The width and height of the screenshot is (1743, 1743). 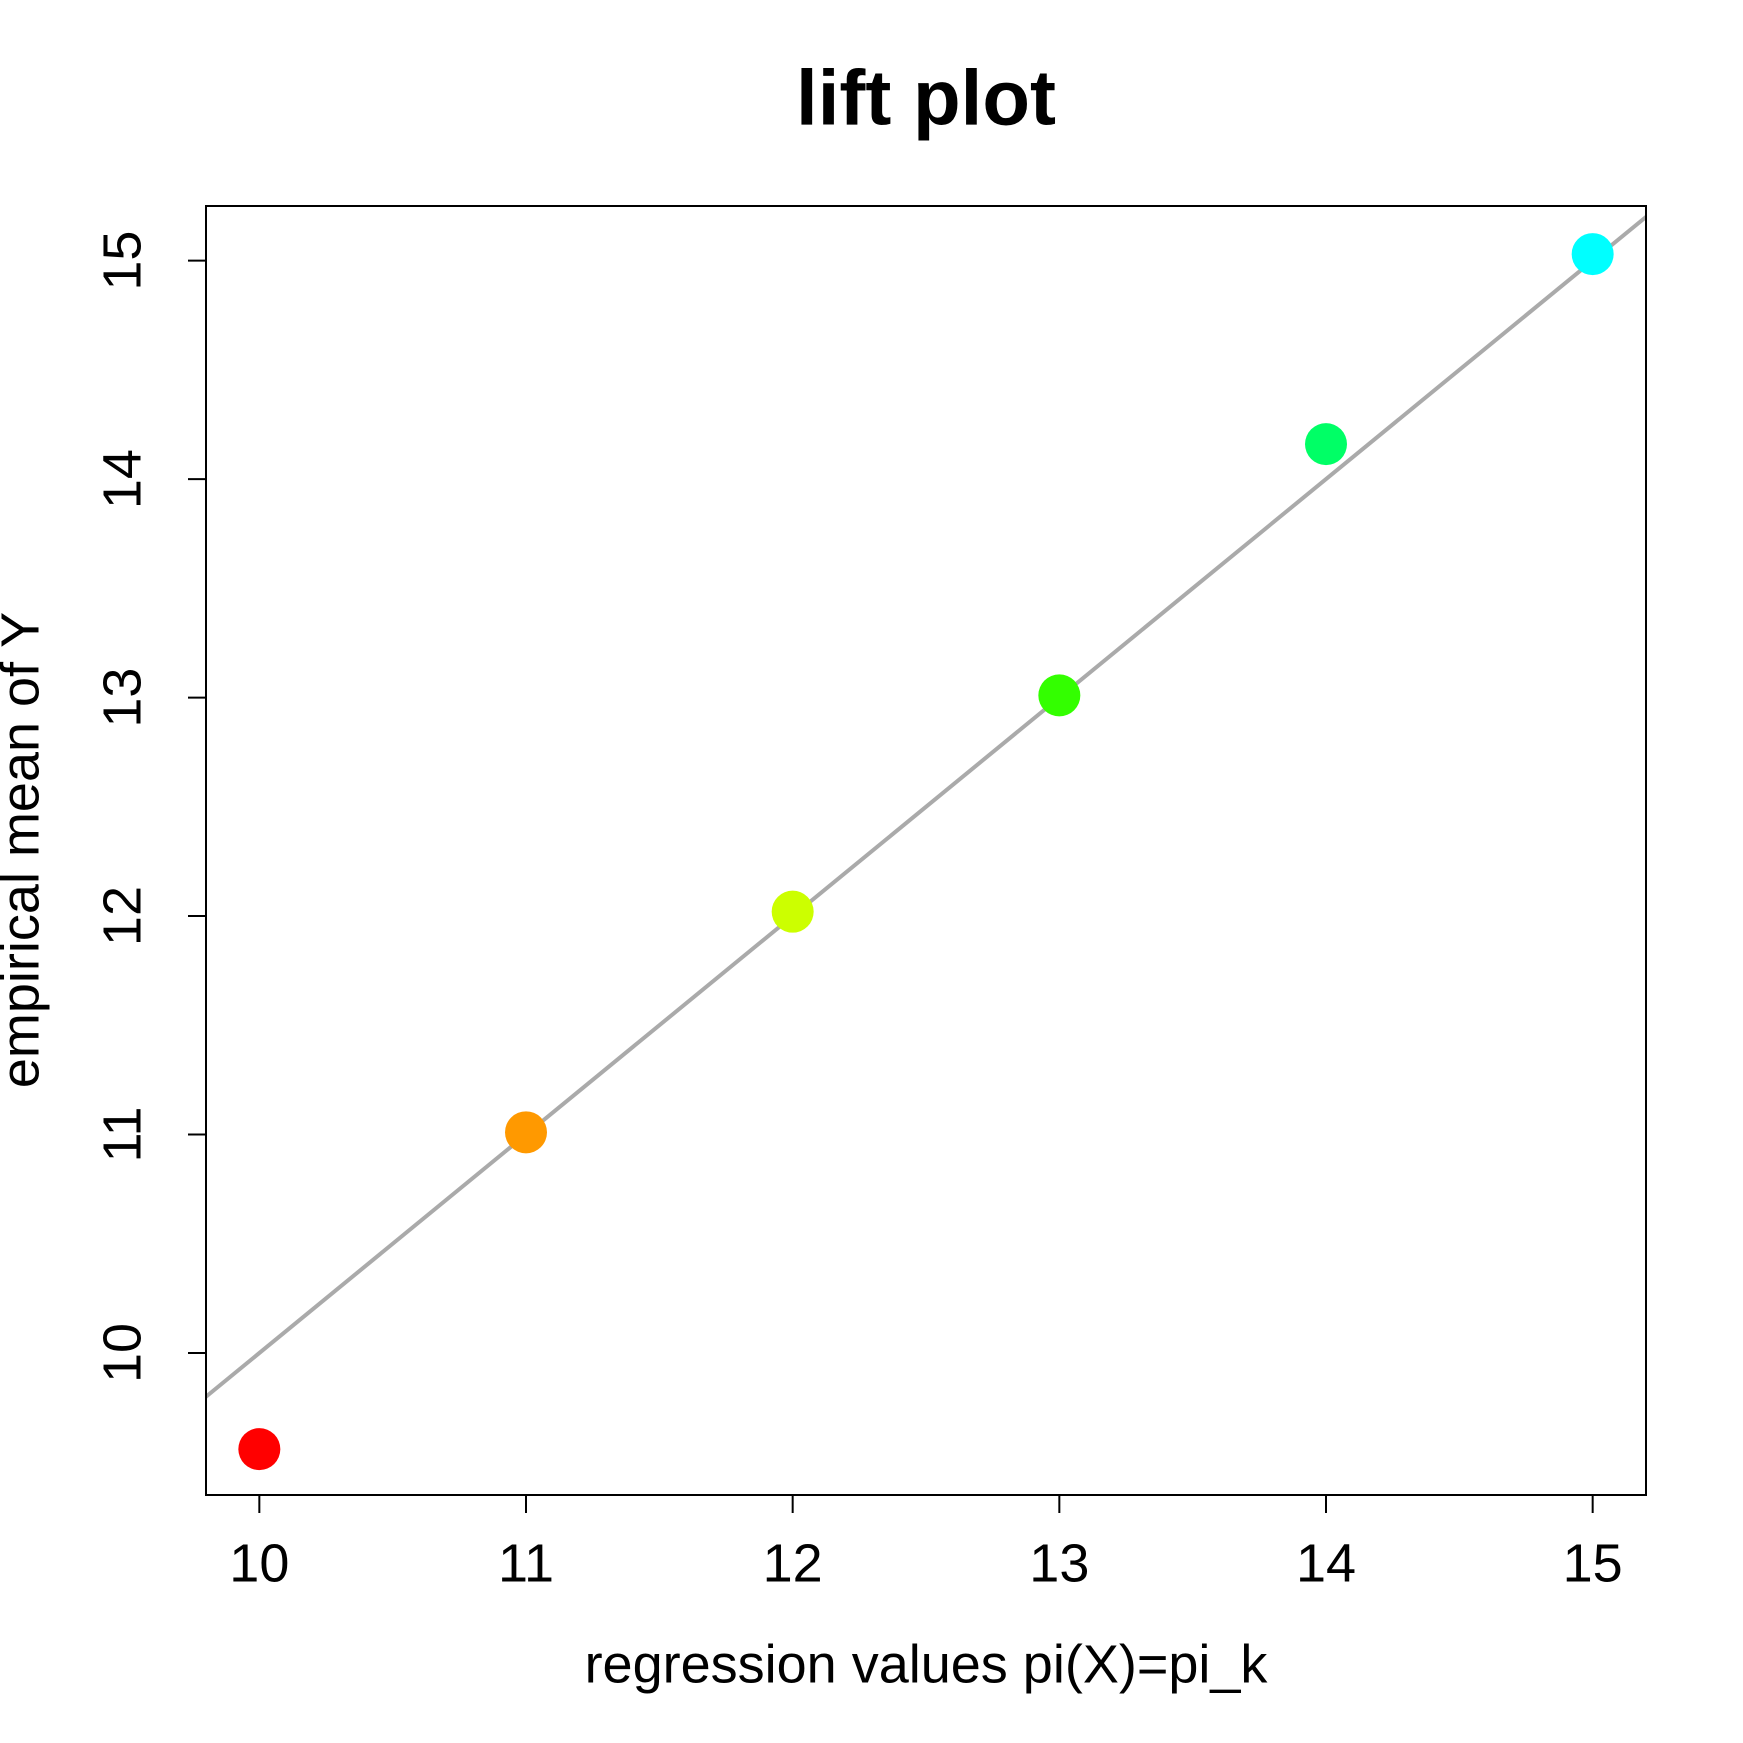 I want to click on y-tick-label: 11, so click(x=122, y=1134).